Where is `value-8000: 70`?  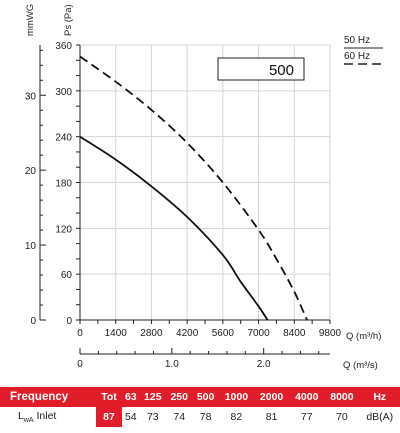
value-8000: 70 is located at coordinates (342, 417).